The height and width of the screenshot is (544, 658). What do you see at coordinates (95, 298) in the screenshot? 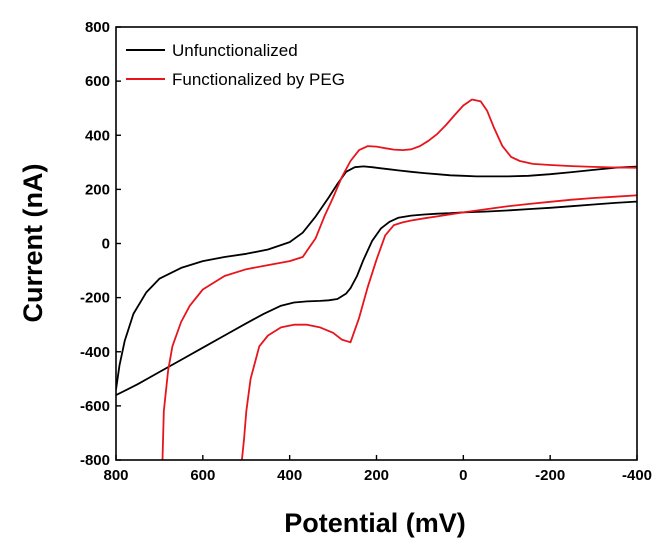
I see `y-tick-label: -200` at bounding box center [95, 298].